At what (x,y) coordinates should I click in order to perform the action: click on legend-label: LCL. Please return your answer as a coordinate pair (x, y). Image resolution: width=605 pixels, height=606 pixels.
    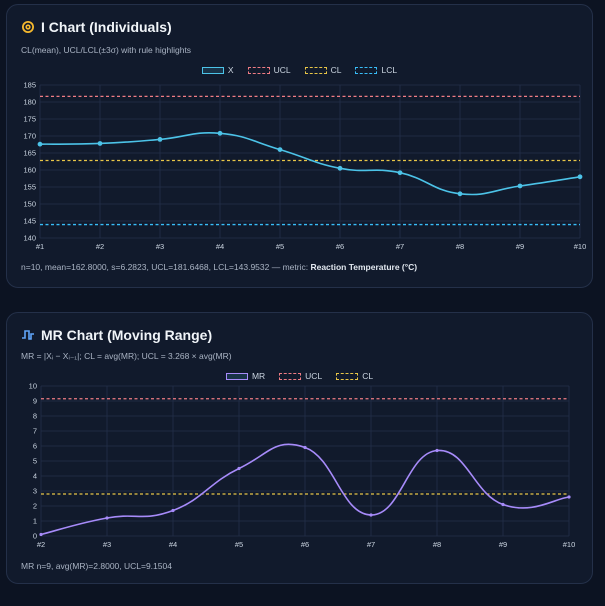
    Looking at the image, I should click on (389, 70).